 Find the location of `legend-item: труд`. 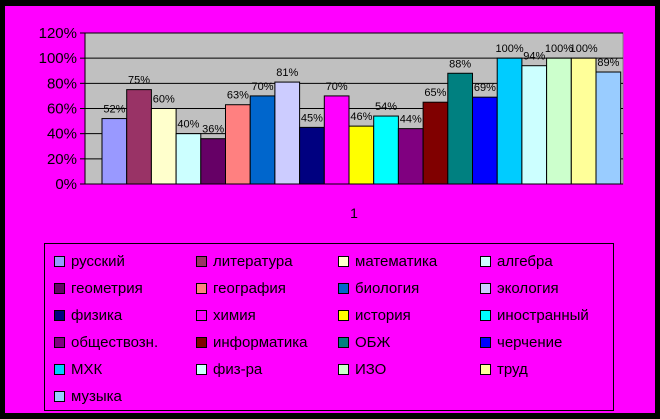

legend-item: труд is located at coordinates (504, 369).